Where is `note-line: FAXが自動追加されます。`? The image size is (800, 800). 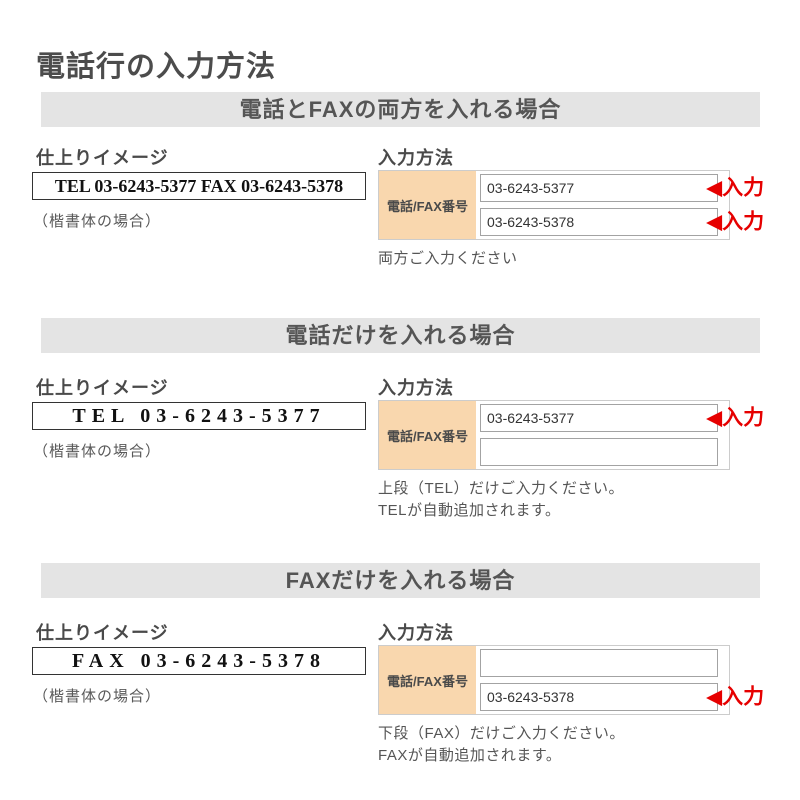 note-line: FAXが自動追加されます。 is located at coordinates (470, 755).